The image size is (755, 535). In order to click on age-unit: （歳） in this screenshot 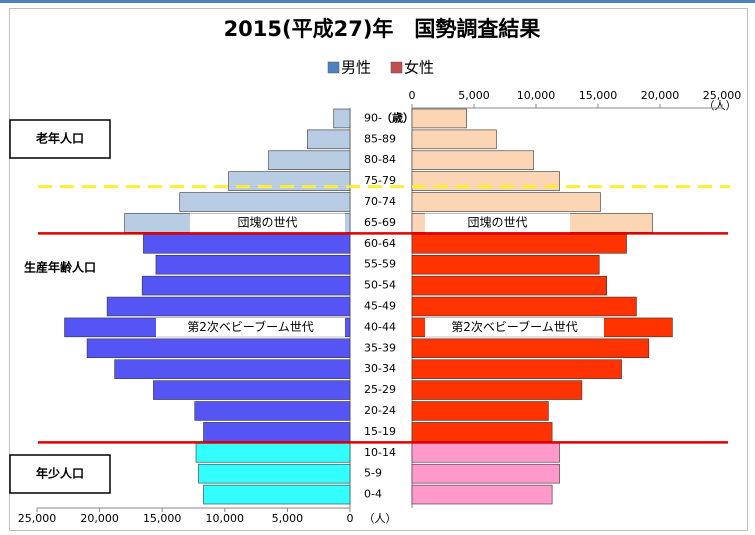, I will do `click(397, 117)`.